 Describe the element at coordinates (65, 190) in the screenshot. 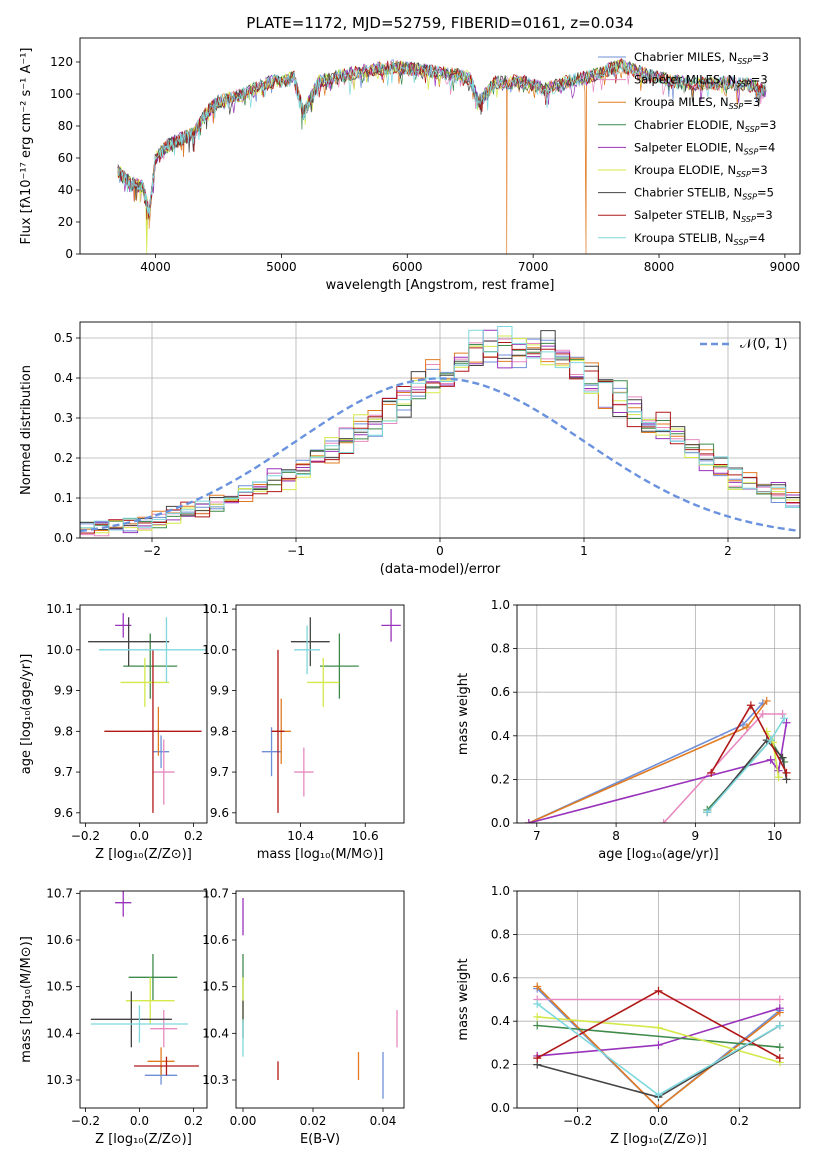

I see `y-tick-label: 40` at that location.